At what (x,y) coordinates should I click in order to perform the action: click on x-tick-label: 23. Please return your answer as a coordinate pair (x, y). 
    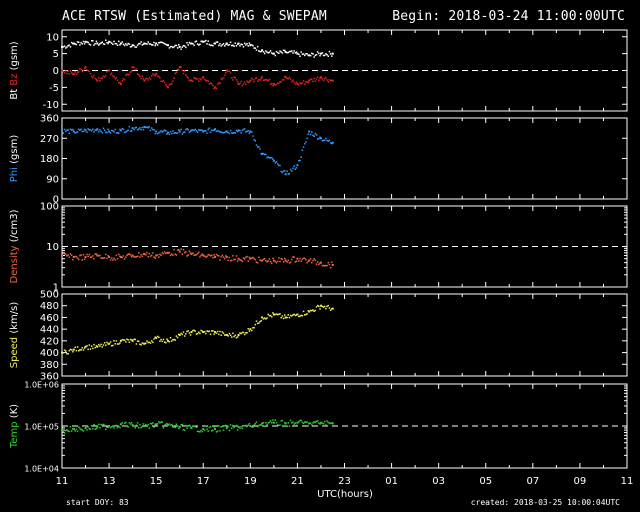
    Looking at the image, I should click on (344, 481).